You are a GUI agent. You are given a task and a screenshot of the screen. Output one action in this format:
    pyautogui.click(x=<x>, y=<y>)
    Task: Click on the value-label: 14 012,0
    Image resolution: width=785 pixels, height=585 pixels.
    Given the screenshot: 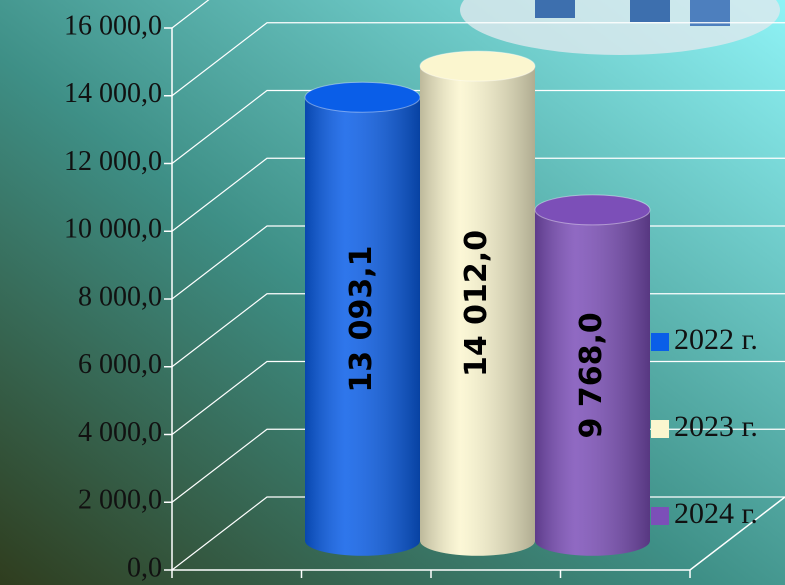 What is the action you would take?
    pyautogui.click(x=476, y=303)
    